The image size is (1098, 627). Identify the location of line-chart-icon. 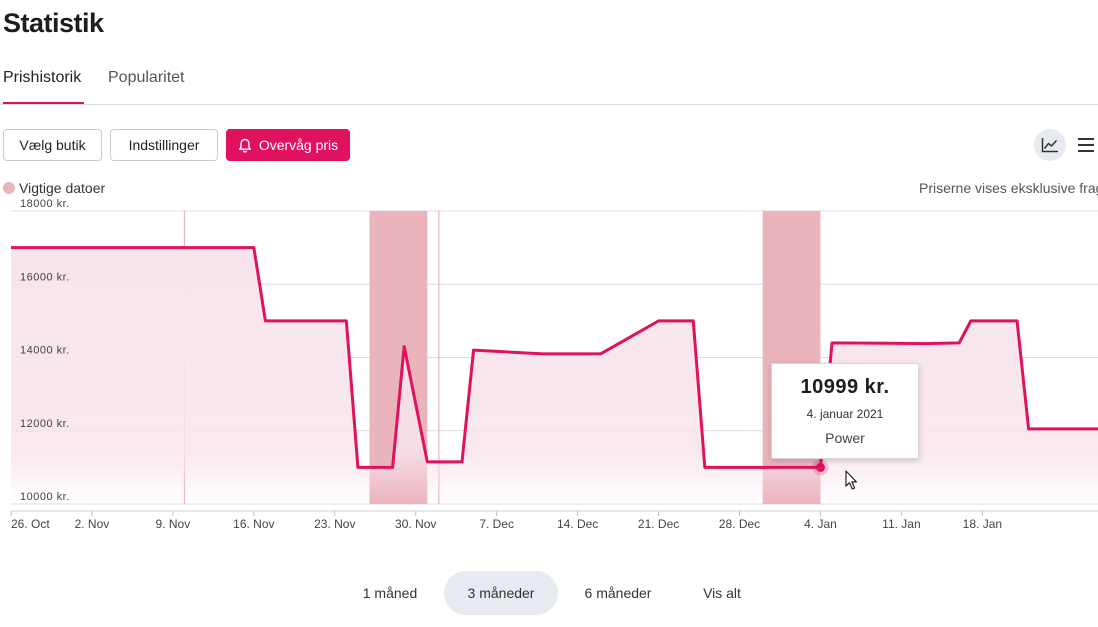
(1049, 145).